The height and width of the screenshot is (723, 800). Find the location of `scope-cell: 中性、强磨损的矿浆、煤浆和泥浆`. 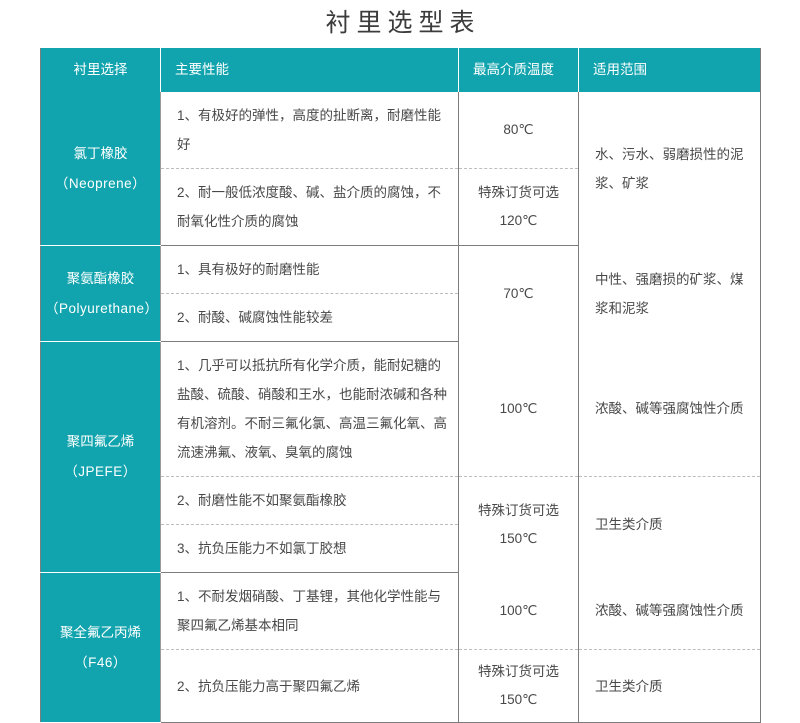

scope-cell: 中性、强磨损的矿浆、煤浆和泥浆 is located at coordinates (669, 293).